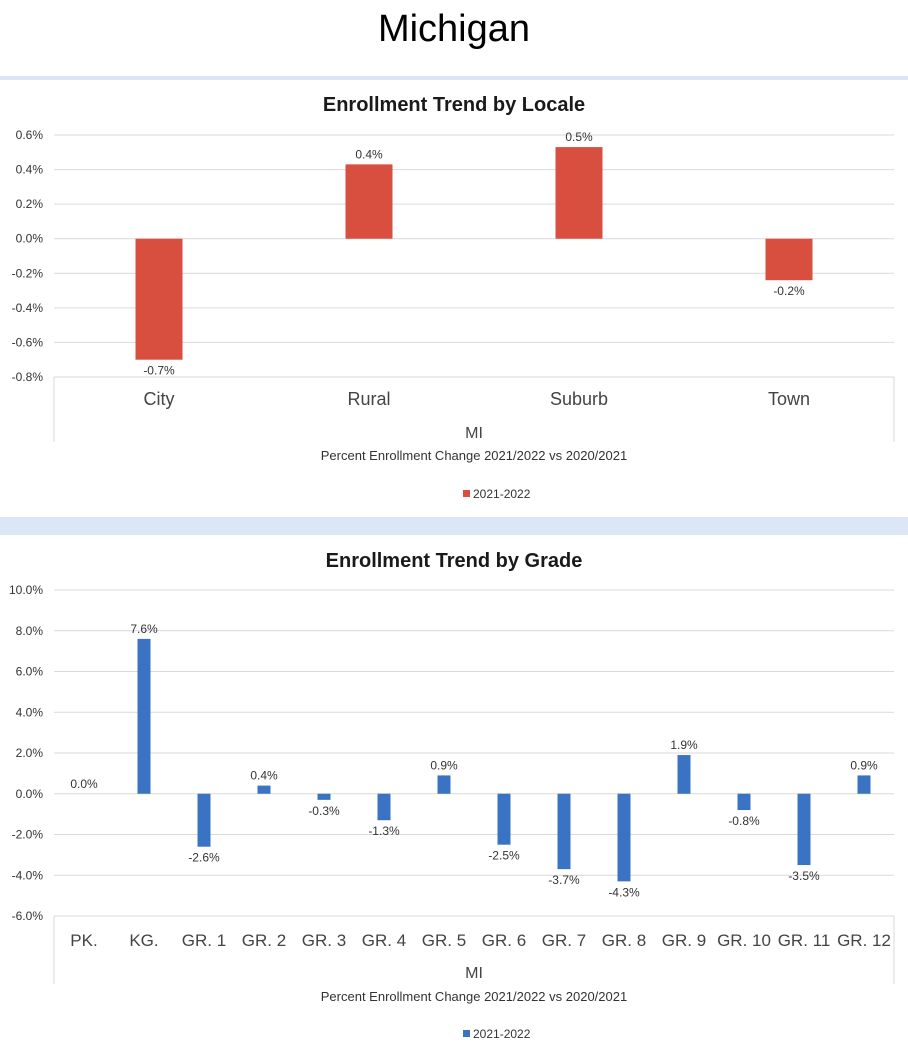 Image resolution: width=908 pixels, height=1054 pixels. Describe the element at coordinates (30, 753) in the screenshot. I see `y-tick-label: 2.0%` at that location.